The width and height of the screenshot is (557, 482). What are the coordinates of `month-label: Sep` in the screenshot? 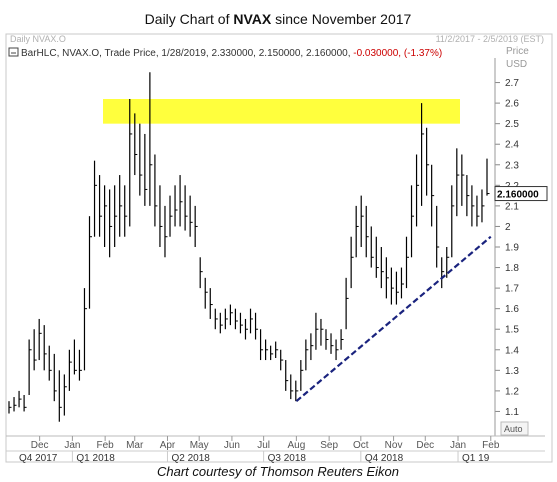 It's located at (329, 445).